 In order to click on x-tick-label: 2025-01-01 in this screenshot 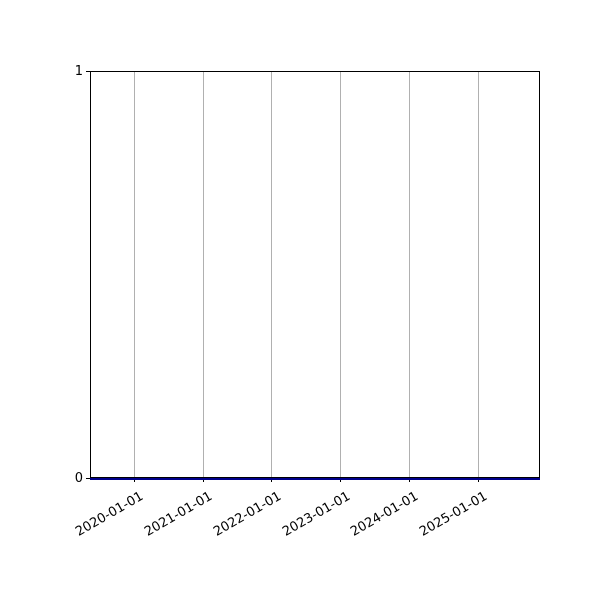, I will do `click(453, 514)`.